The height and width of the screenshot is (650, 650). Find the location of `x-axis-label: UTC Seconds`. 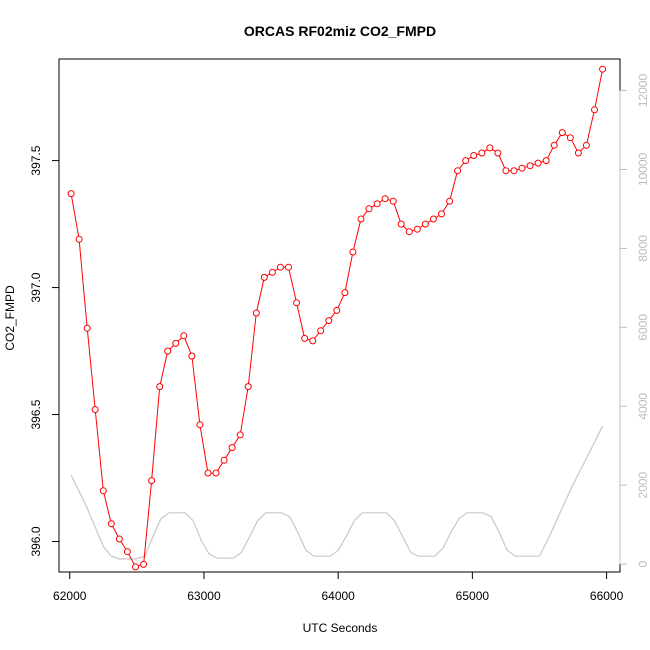

x-axis-label: UTC Seconds is located at coordinates (340, 628).